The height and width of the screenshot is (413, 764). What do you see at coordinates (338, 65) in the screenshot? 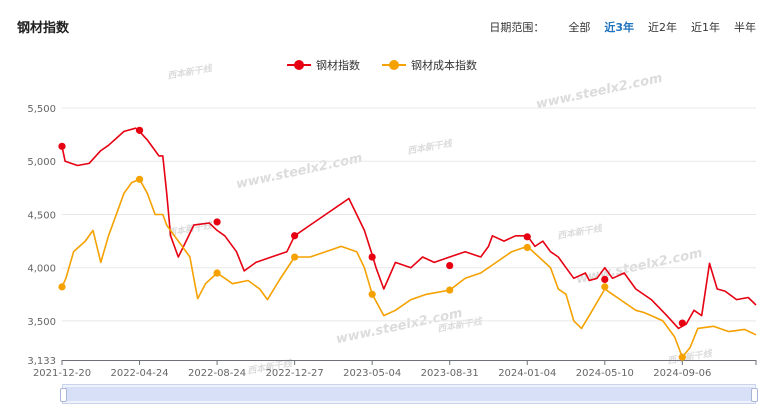
I see `legend-label-steel-index: 钢材指数` at bounding box center [338, 65].